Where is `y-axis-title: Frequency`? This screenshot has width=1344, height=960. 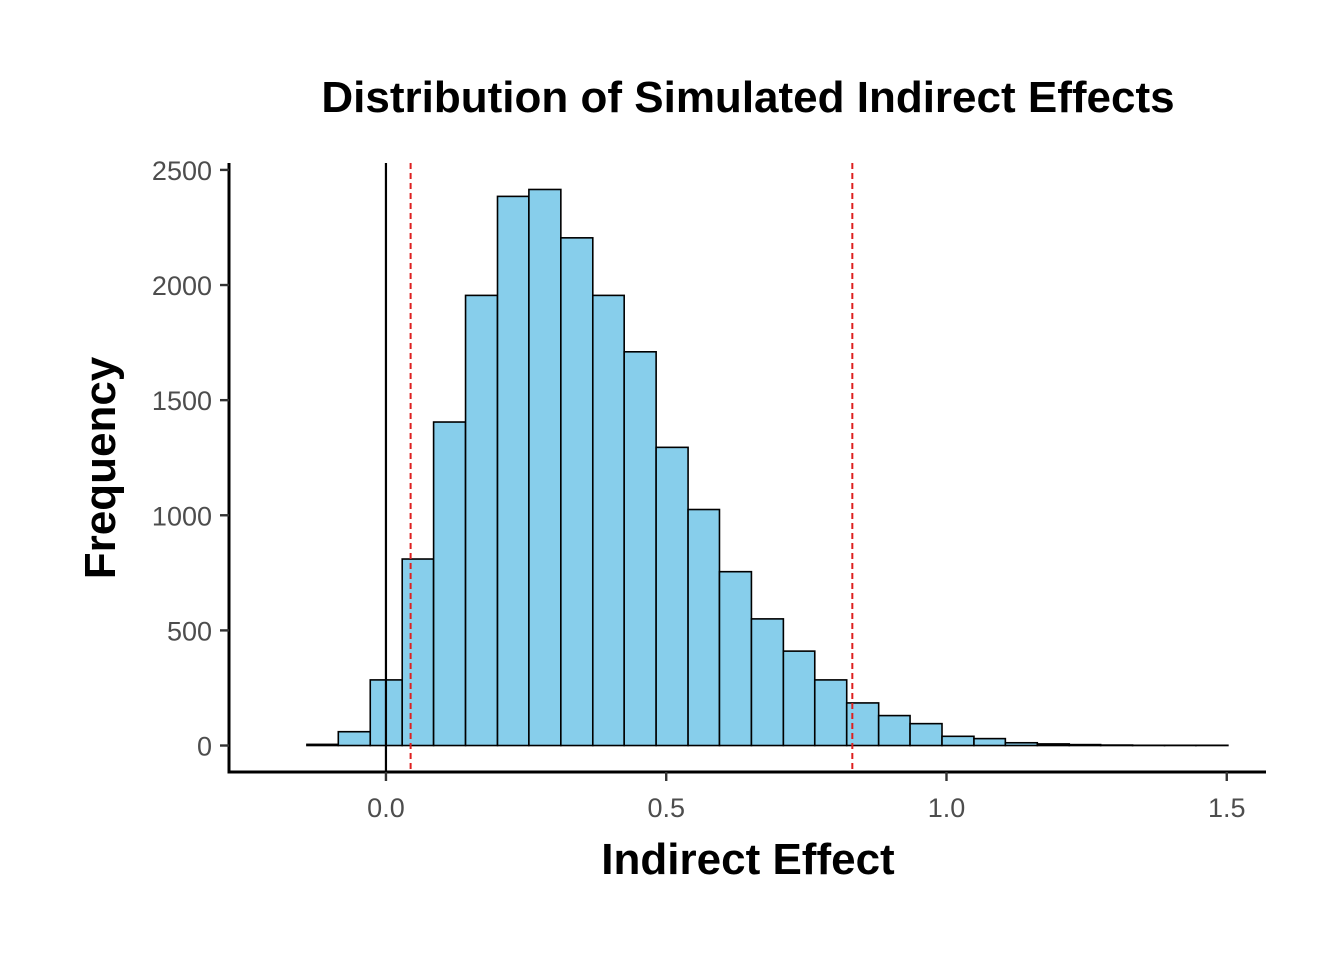 y-axis-title: Frequency is located at coordinates (100, 467).